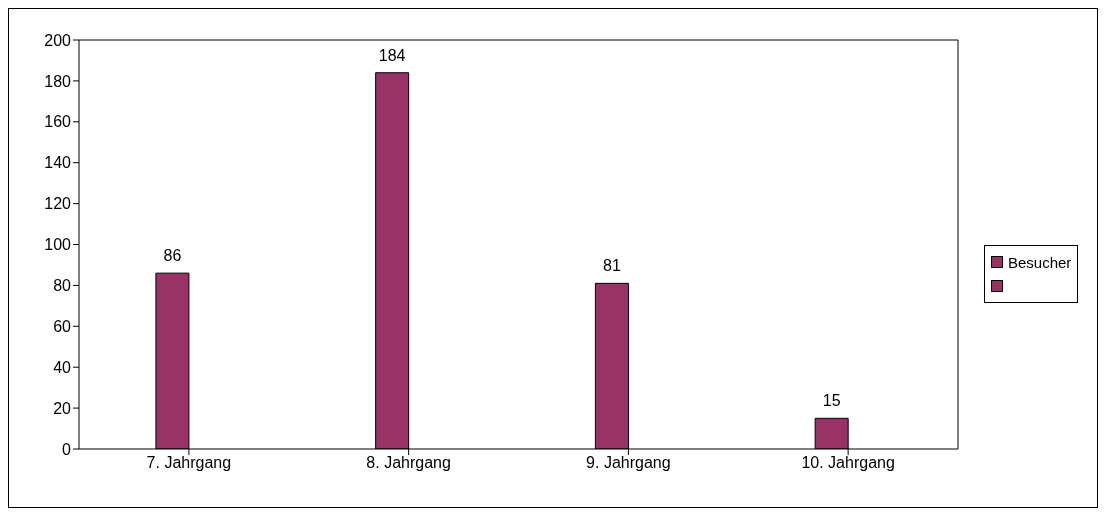 The width and height of the screenshot is (1109, 516). I want to click on y-tick-label: 80, so click(62, 286).